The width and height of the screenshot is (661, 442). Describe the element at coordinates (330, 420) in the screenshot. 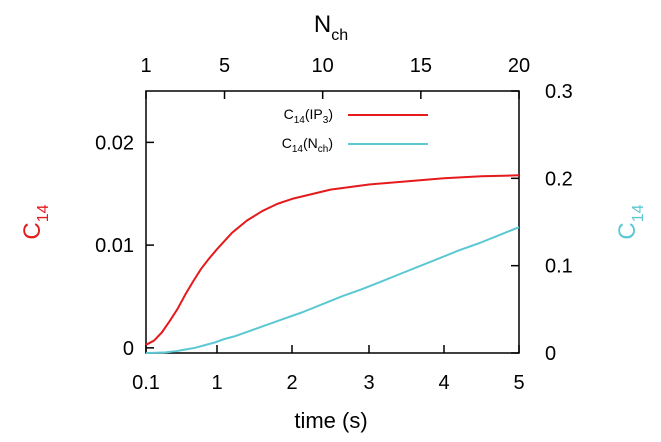

I see `x-axis-label: time (s)` at that location.